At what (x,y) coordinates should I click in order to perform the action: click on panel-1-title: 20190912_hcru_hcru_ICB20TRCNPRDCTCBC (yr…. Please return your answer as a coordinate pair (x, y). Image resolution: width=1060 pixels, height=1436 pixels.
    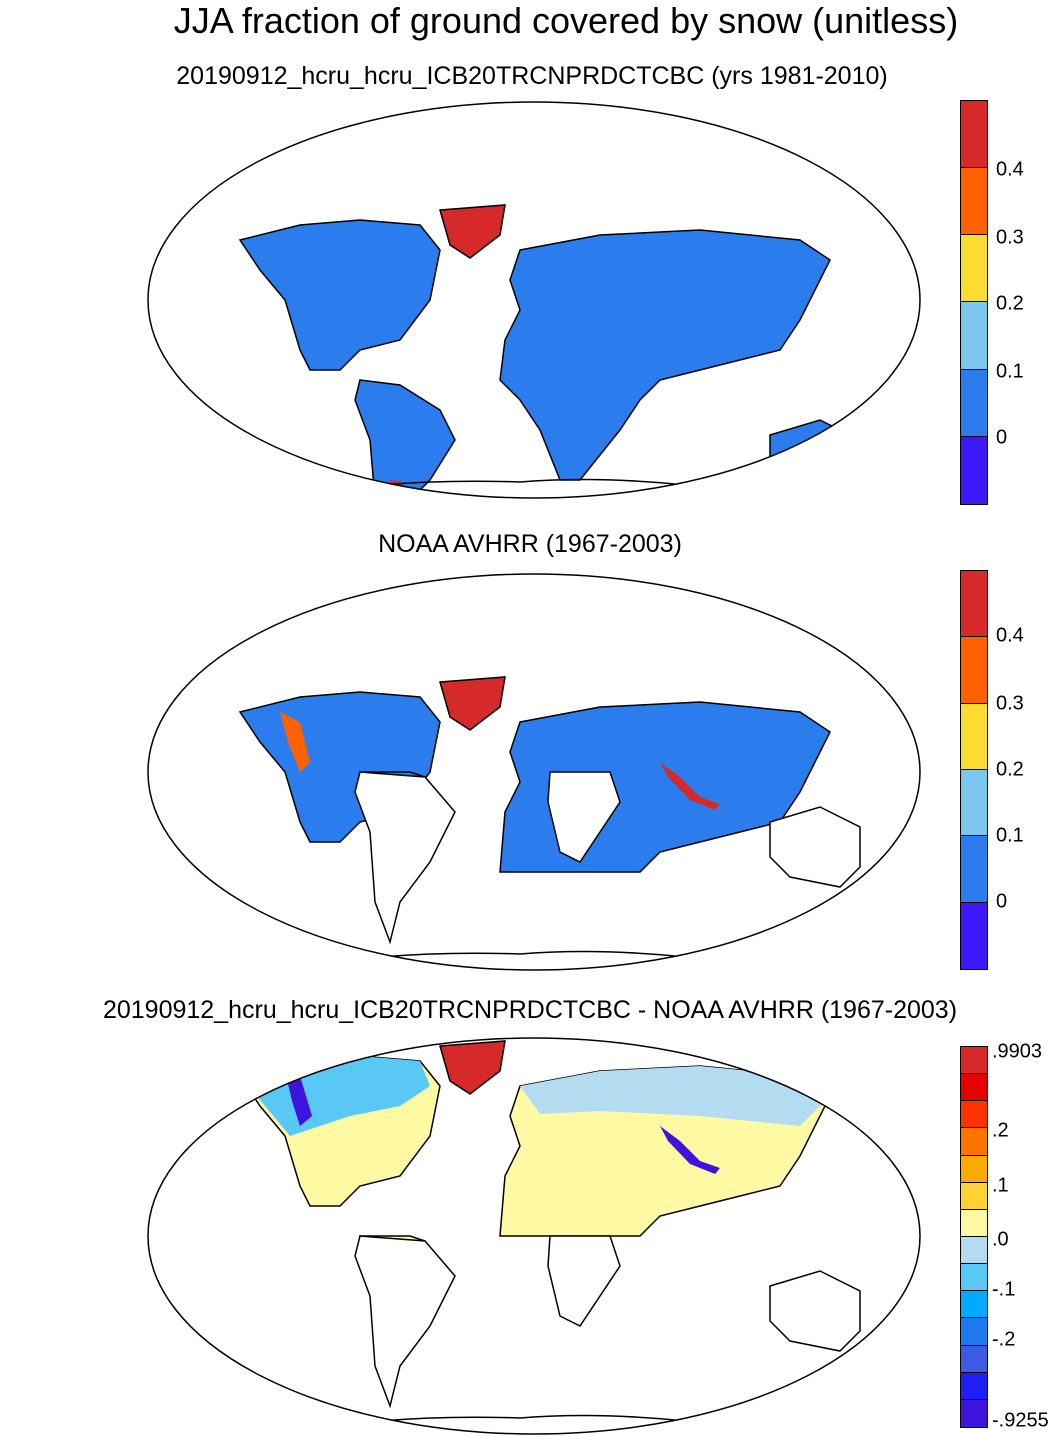
    Looking at the image, I should click on (532, 76).